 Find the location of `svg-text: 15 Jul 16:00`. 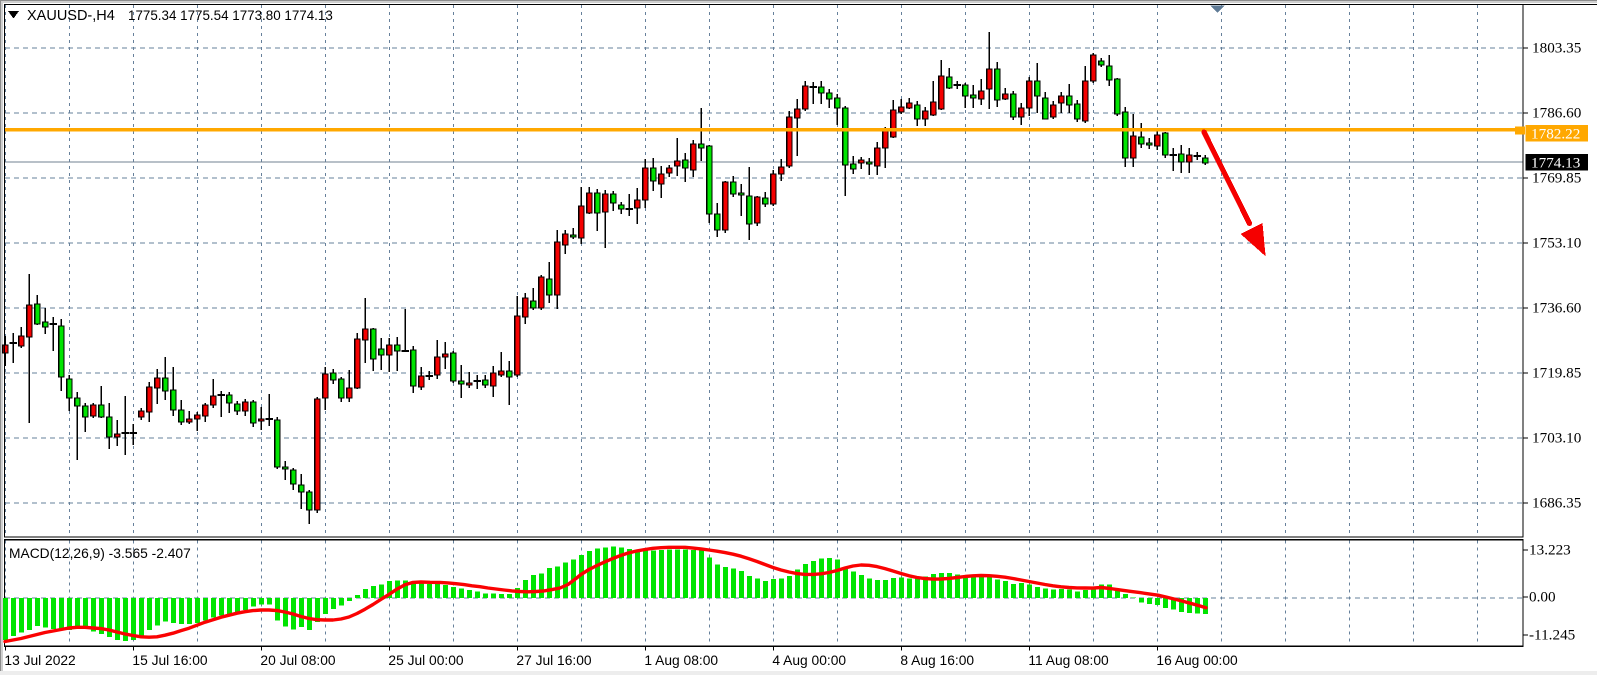

svg-text: 15 Jul 16:00 is located at coordinates (170, 660).